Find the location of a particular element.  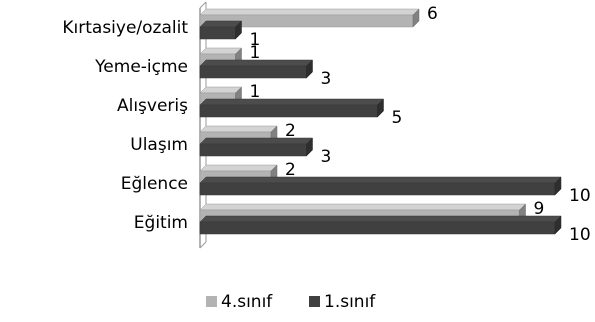

chart-legend: 4.sınıf 1.sınıf is located at coordinates (291, 302).